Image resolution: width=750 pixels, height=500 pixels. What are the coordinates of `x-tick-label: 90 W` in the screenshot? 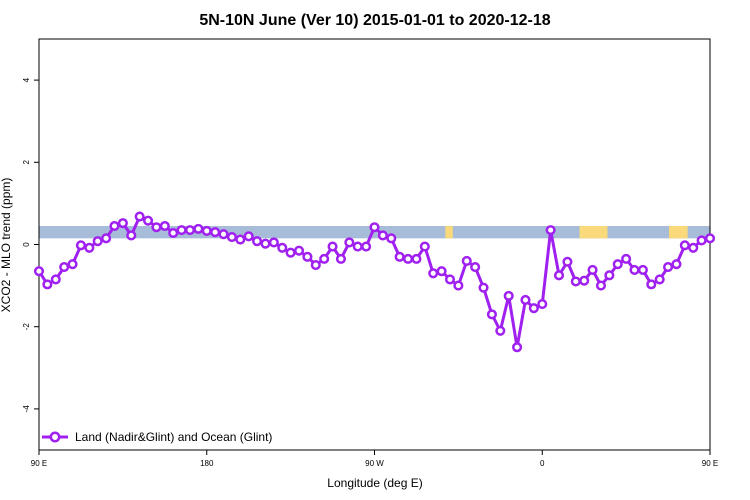 It's located at (374, 463).